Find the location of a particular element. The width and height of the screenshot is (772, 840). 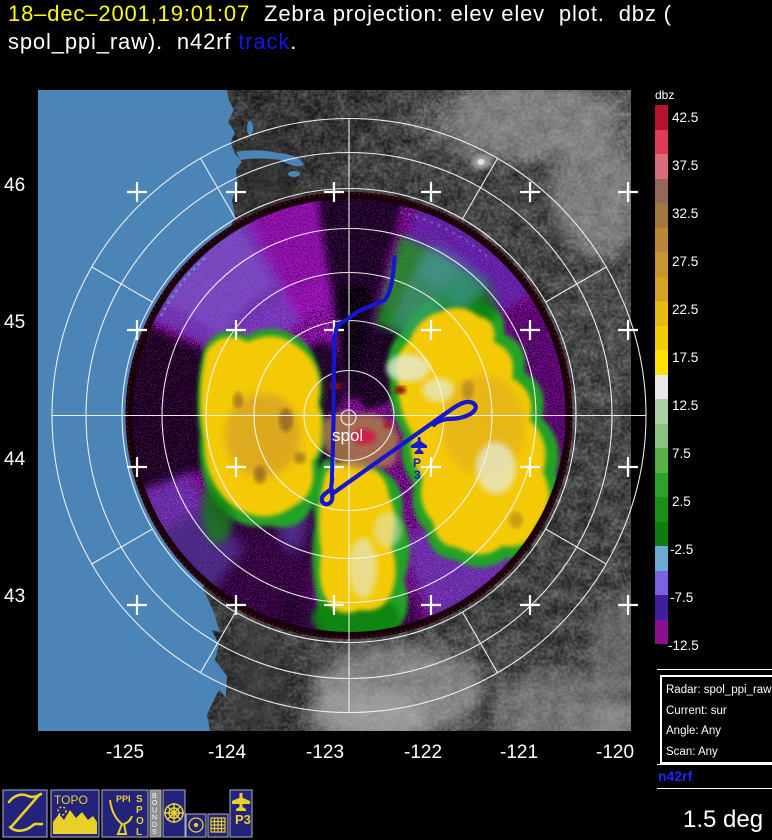

svg-text: B is located at coordinates (154, 796).